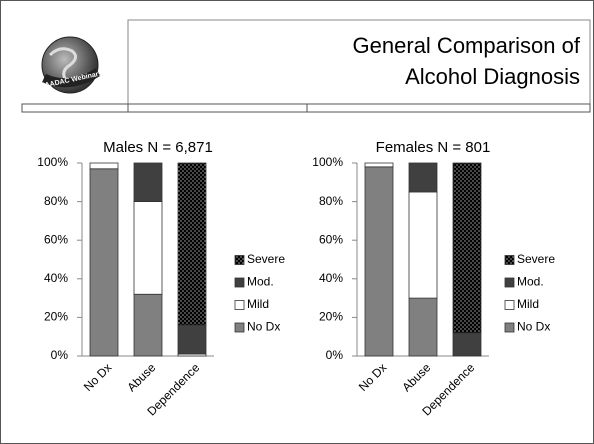 The height and width of the screenshot is (444, 594). What do you see at coordinates (492, 76) in the screenshot?
I see `slide-title: Alcohol Diagnosis` at bounding box center [492, 76].